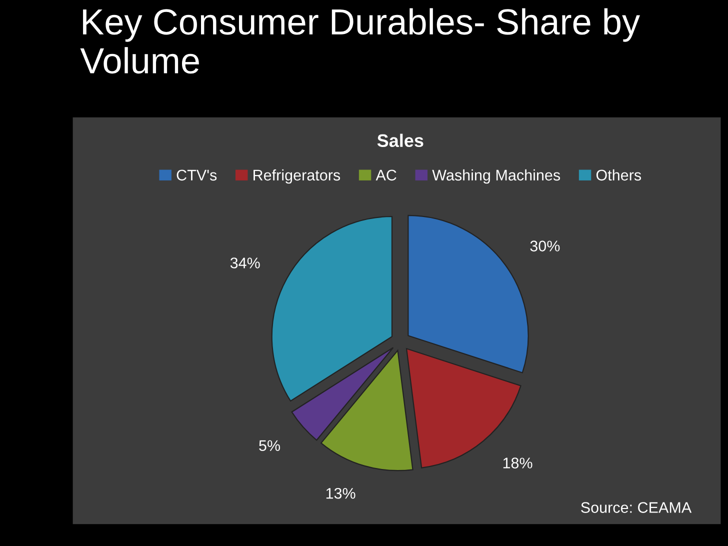 The height and width of the screenshot is (546, 728). I want to click on legend-label: AC, so click(386, 175).